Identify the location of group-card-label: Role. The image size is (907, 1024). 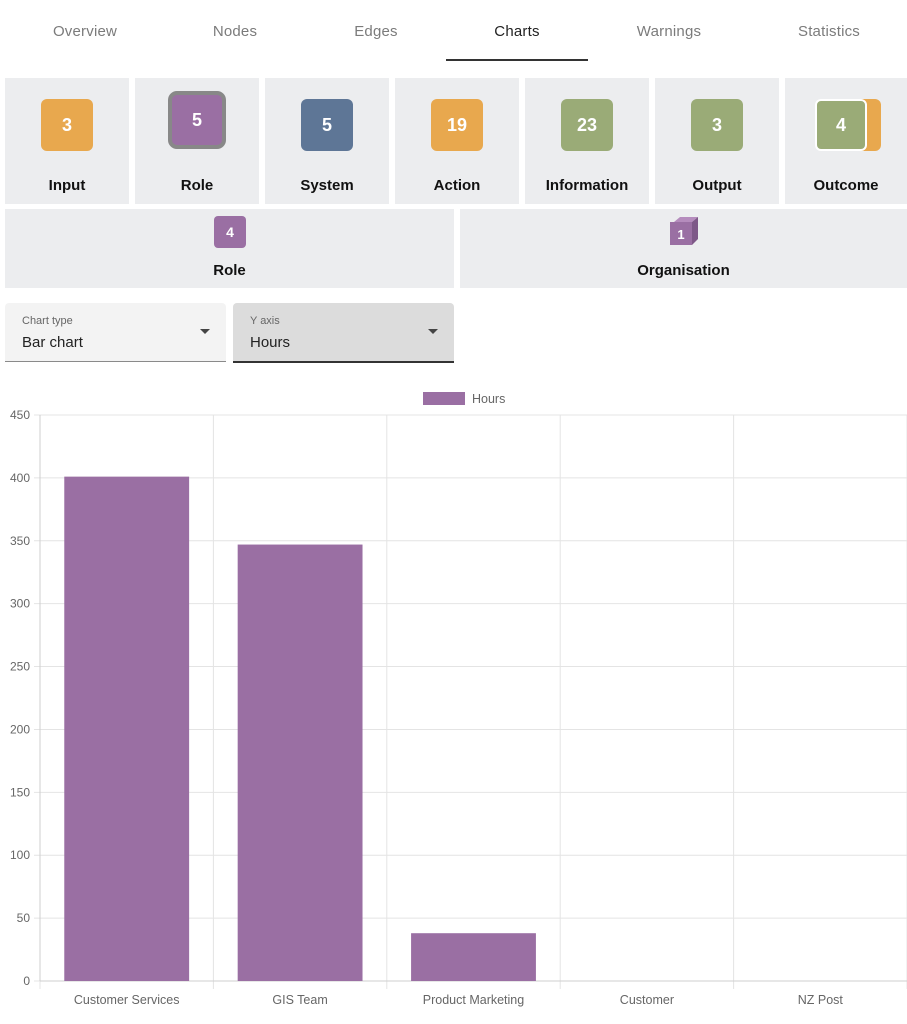
(229, 270).